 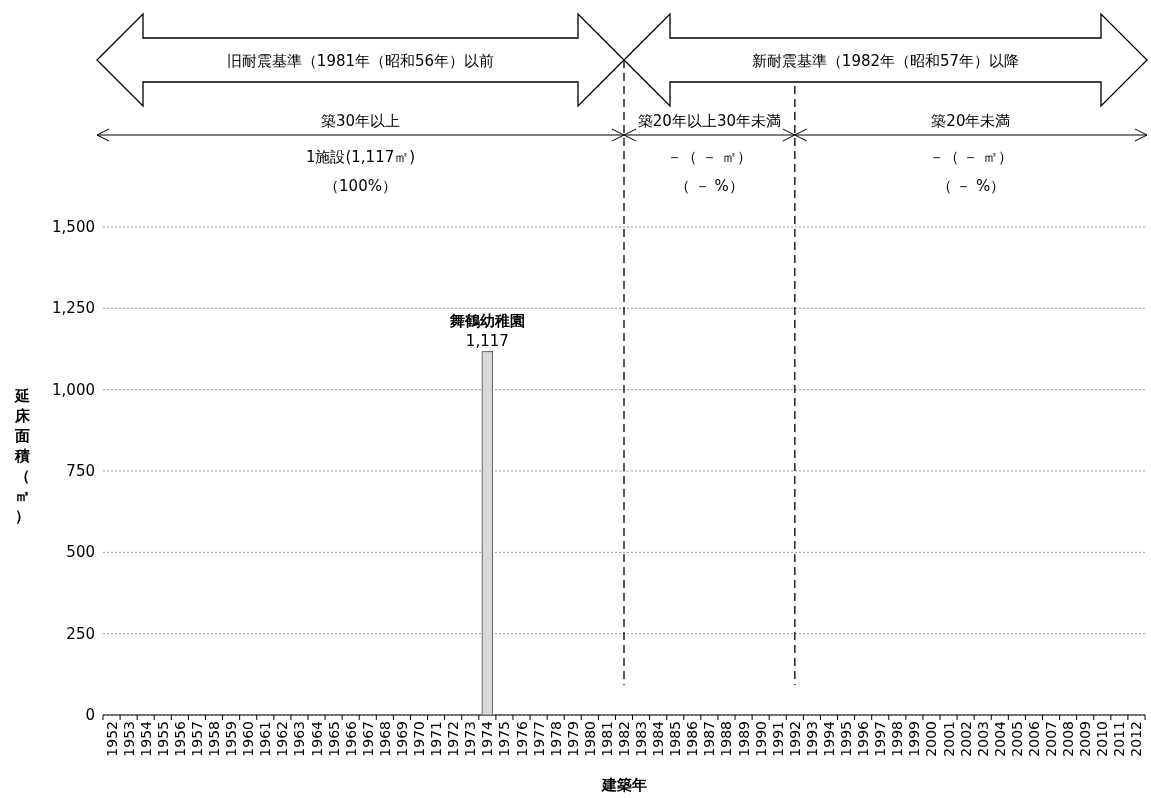 What do you see at coordinates (931, 739) in the screenshot?
I see `x-tick-label: 2000` at bounding box center [931, 739].